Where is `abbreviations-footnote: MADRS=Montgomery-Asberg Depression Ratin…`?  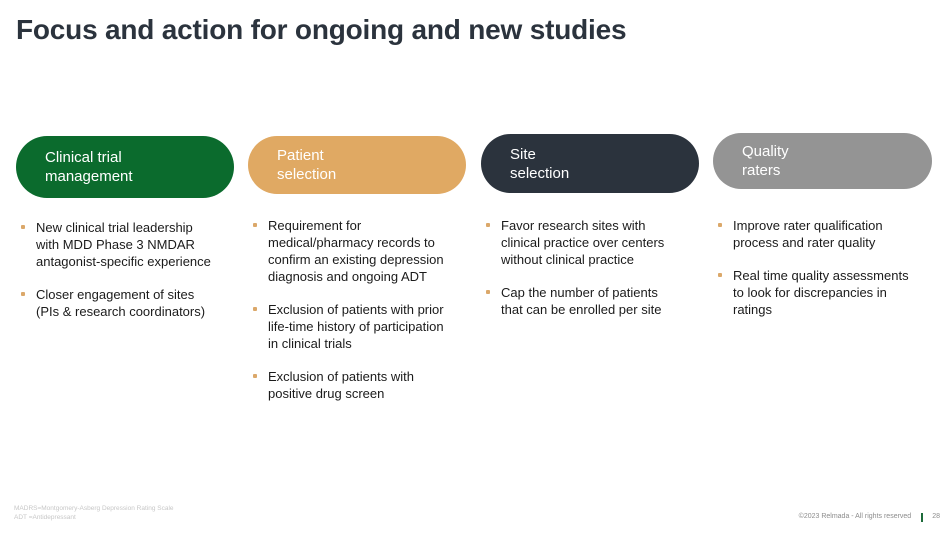
abbreviations-footnote: MADRS=Montgomery-Asberg Depression Ratin… is located at coordinates (94, 513).